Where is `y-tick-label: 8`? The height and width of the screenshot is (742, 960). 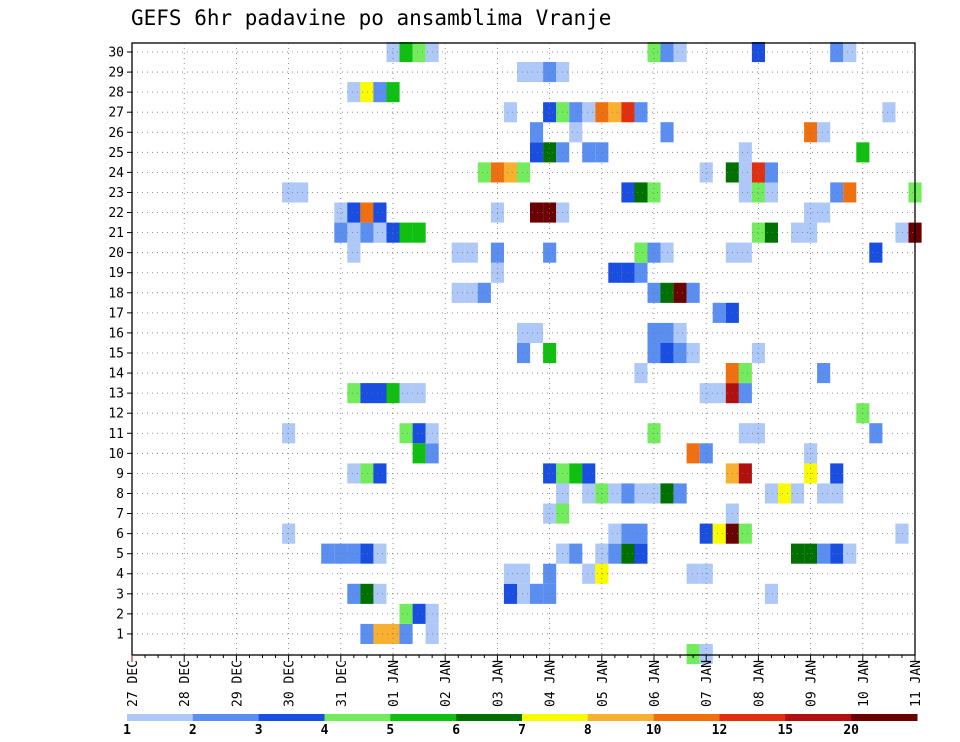
y-tick-label: 8 is located at coordinates (120, 494).